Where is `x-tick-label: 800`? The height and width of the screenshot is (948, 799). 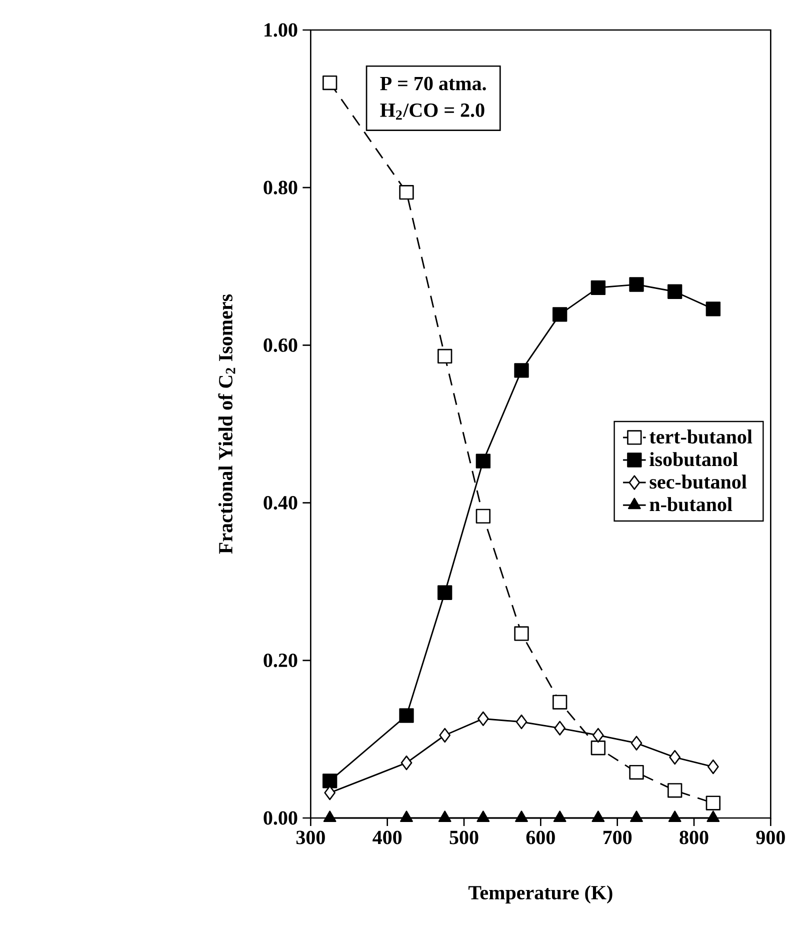
x-tick-label: 800 is located at coordinates (694, 837).